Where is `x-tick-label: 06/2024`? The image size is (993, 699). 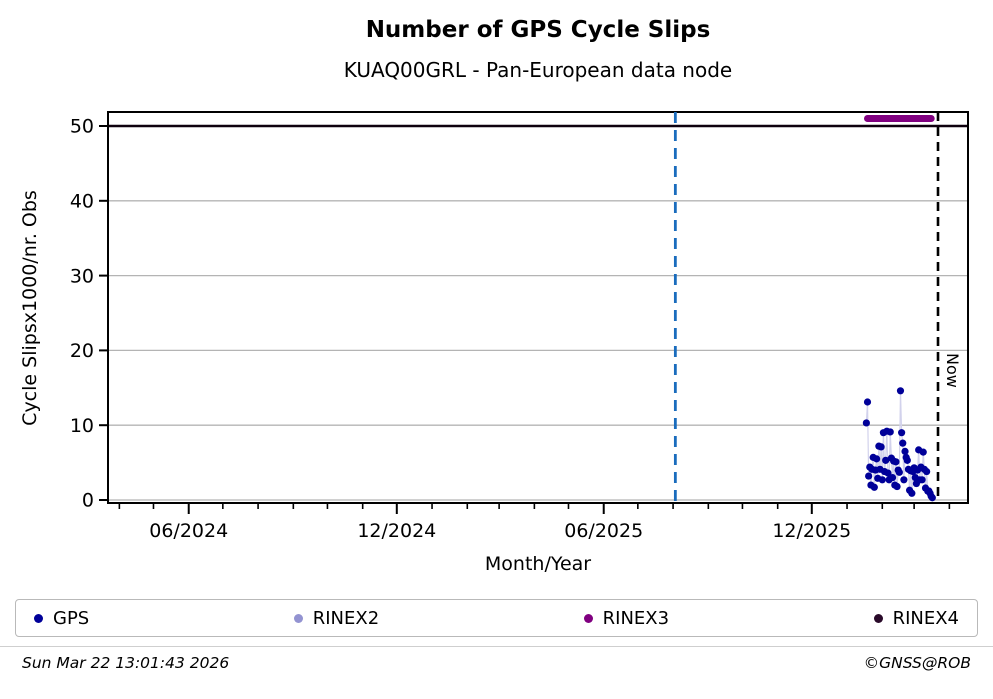 x-tick-label: 06/2024 is located at coordinates (188, 531).